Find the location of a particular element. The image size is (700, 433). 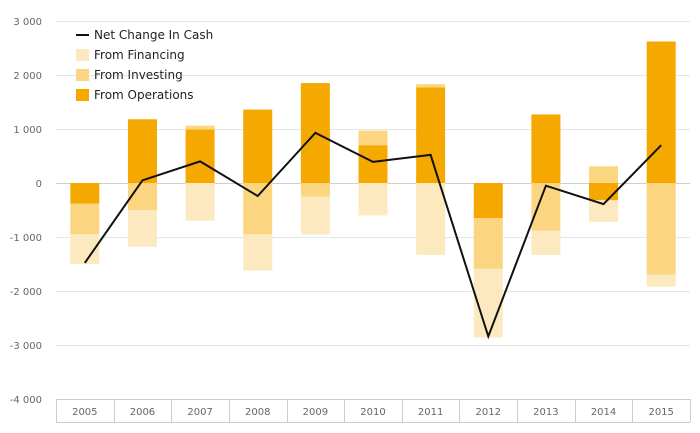

bar-from-financing-2006 is located at coordinates (142, 228).